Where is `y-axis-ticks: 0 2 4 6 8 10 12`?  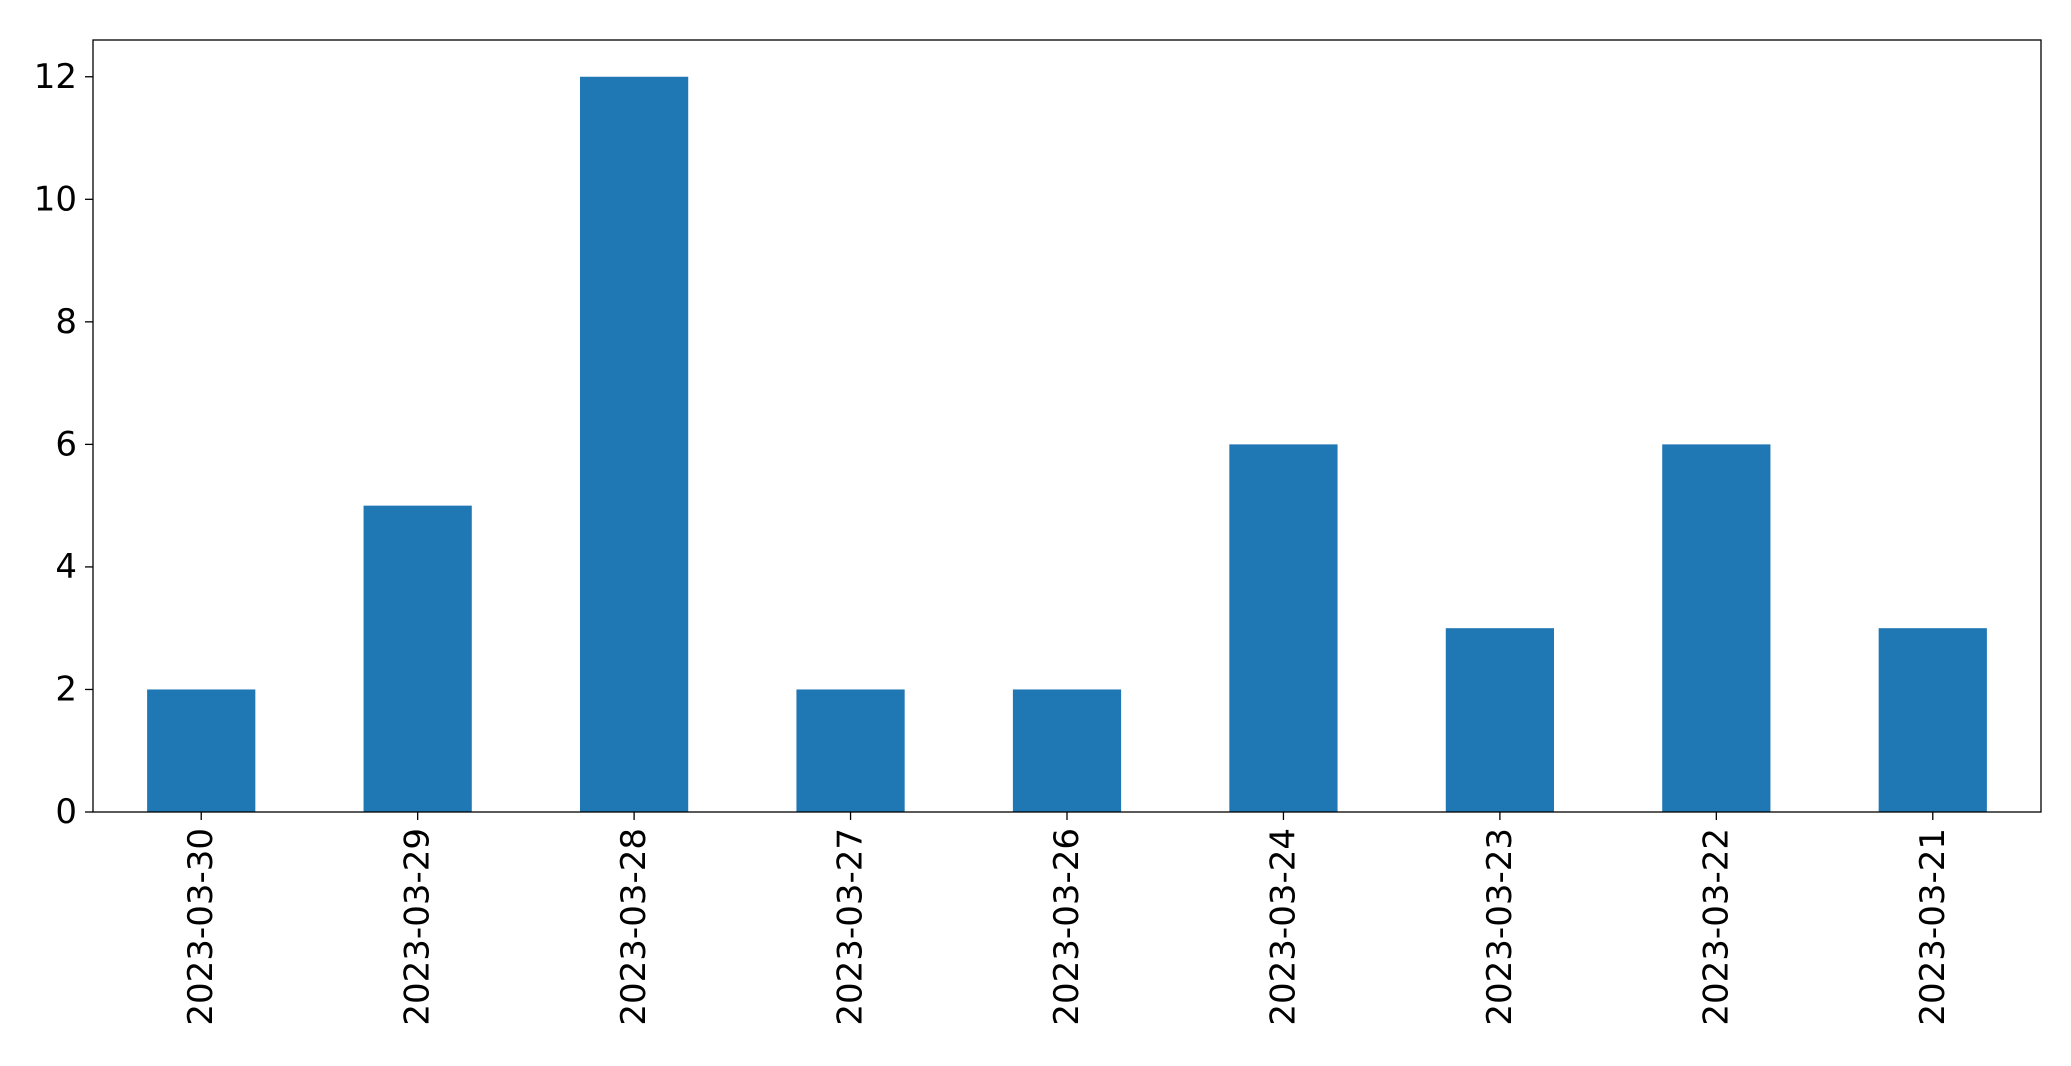 y-axis-ticks: 0 2 4 6 8 10 12 is located at coordinates (63, 444).